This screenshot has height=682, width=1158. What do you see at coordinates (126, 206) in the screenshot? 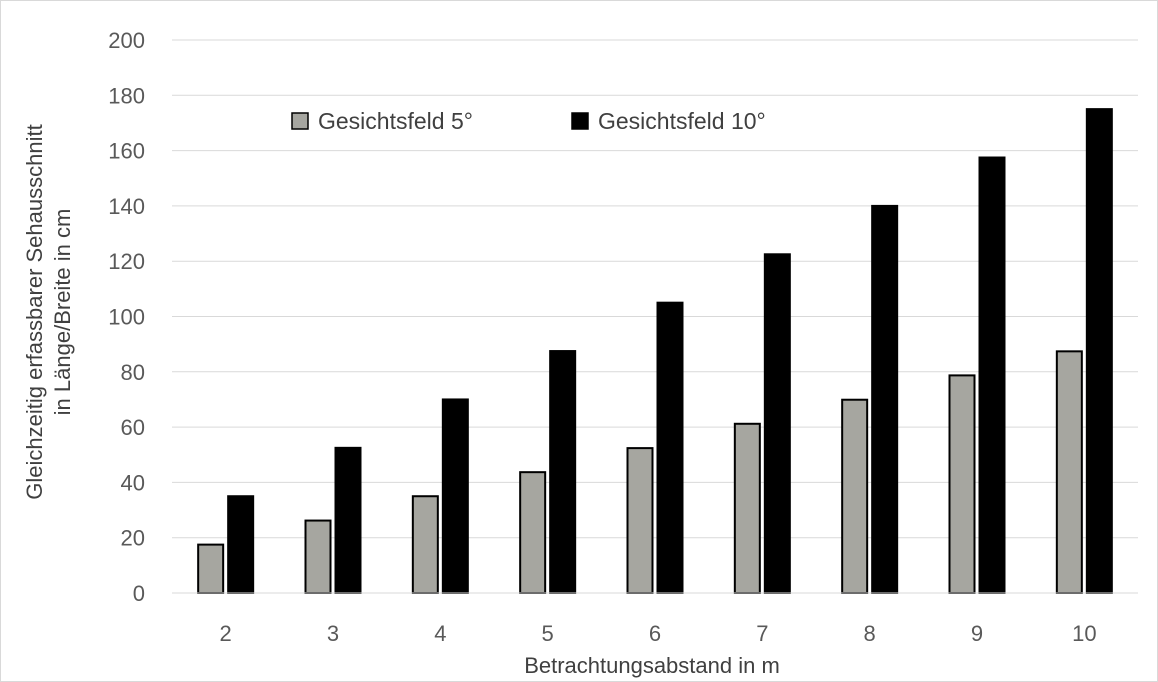
I see `y-tick-label: 140` at bounding box center [126, 206].